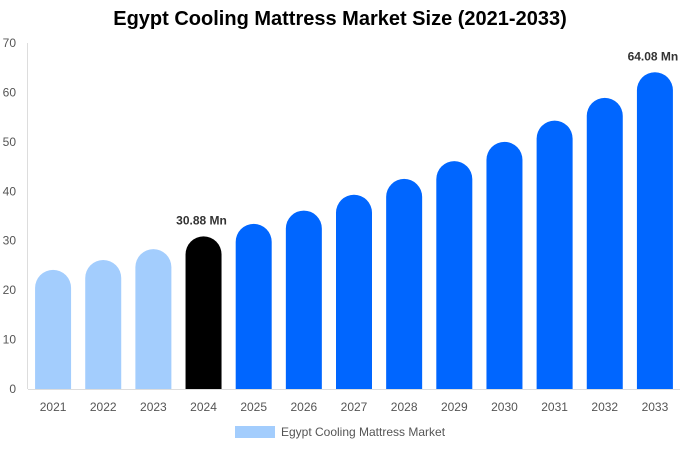 The height and width of the screenshot is (450, 680). What do you see at coordinates (201, 220) in the screenshot?
I see `data-label: 30.88 Mn` at bounding box center [201, 220].